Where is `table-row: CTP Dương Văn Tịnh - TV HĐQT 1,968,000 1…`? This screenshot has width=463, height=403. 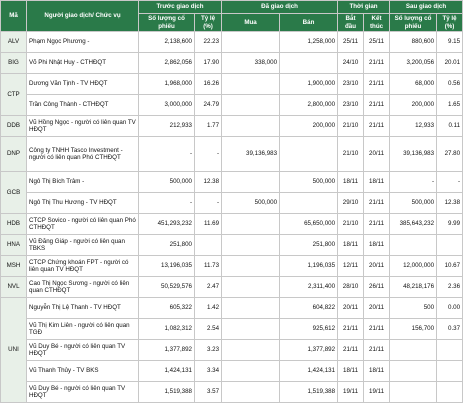 table-row: CTP Dương Văn Tịnh - TV HĐQT 1,968,000 1… is located at coordinates (231, 94).